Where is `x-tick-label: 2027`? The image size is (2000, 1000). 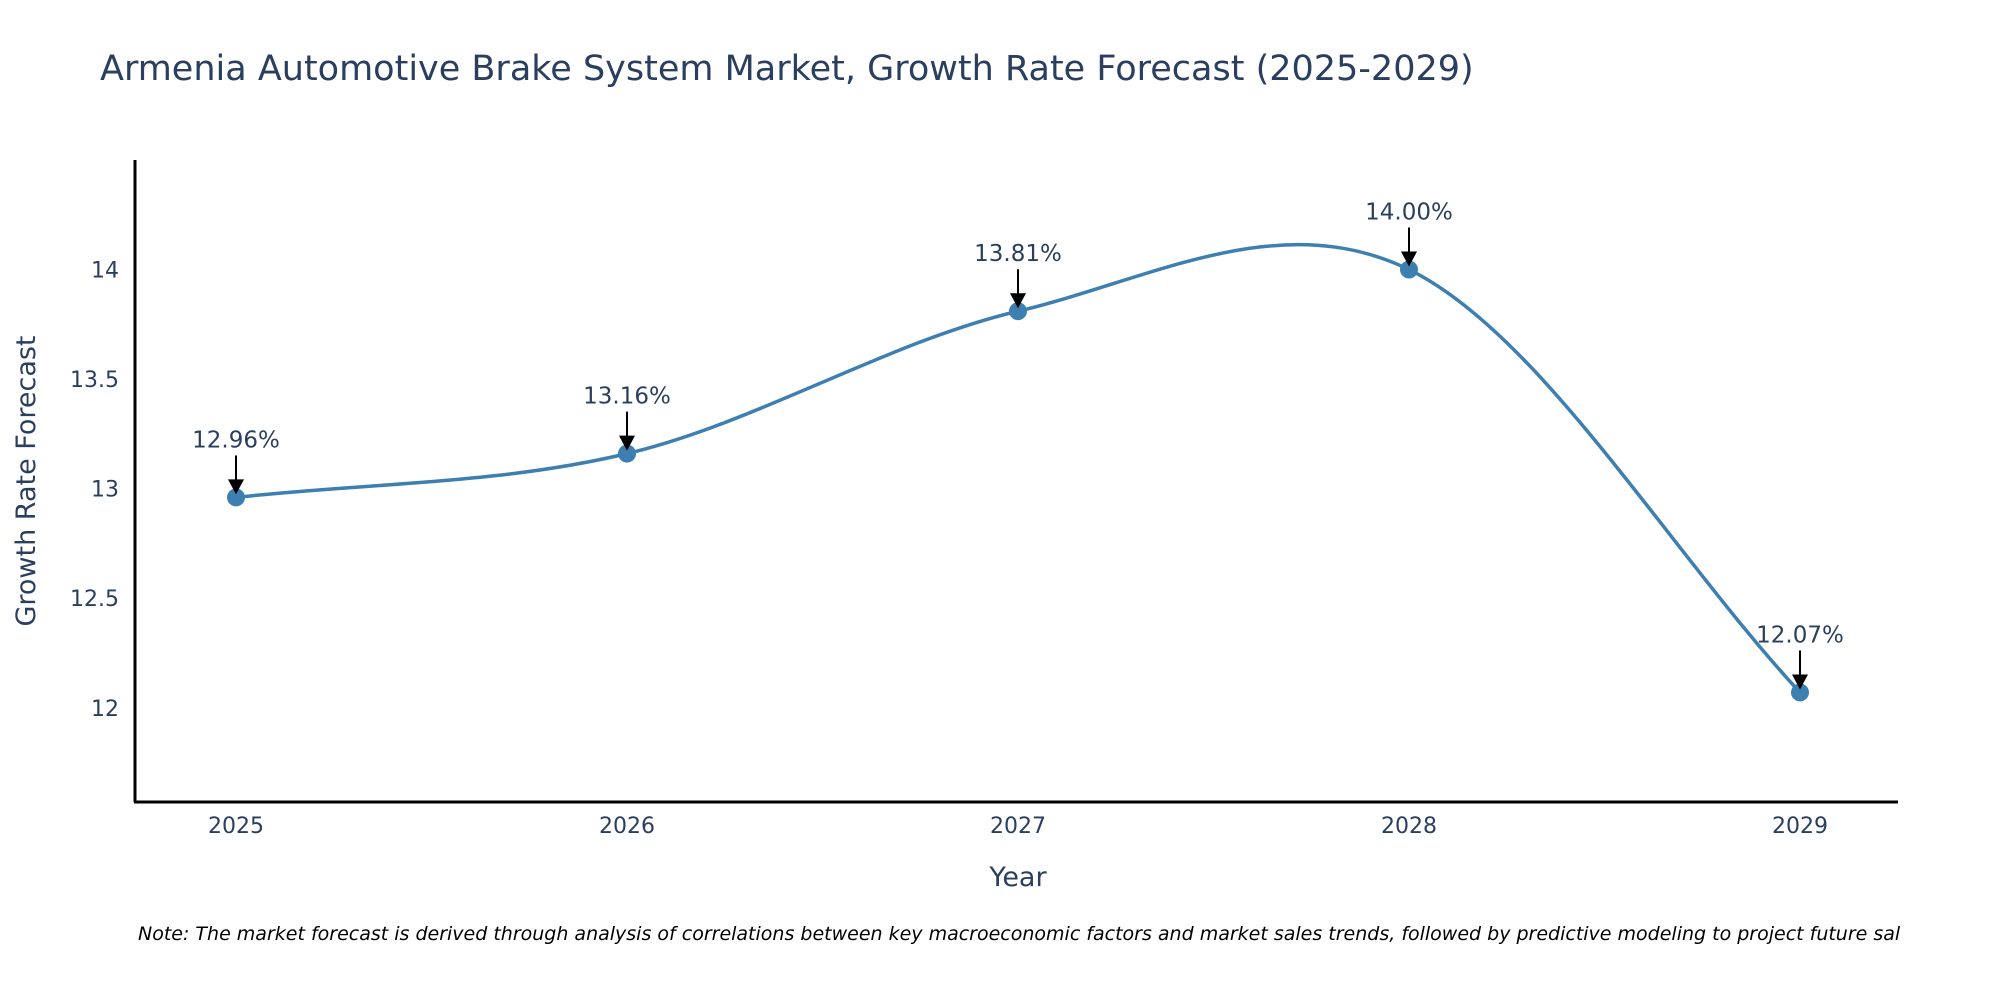 x-tick-label: 2027 is located at coordinates (1018, 826).